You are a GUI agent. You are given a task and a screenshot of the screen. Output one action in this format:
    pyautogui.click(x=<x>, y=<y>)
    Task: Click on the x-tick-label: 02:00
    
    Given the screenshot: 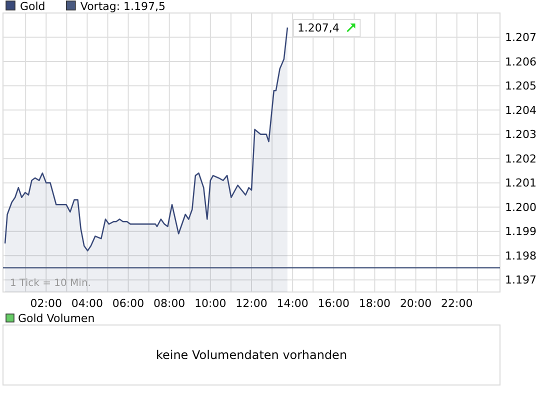 What is the action you would take?
    pyautogui.click(x=46, y=303)
    